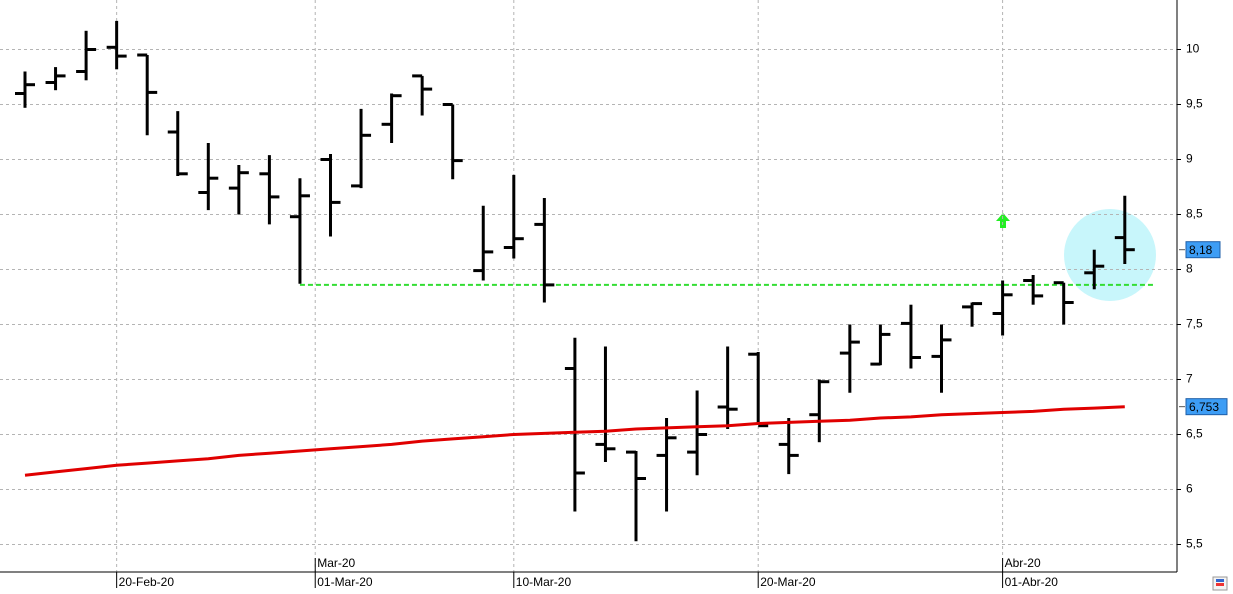 The image size is (1233, 594). I want to click on y-tick-label: 7, so click(1189, 379).